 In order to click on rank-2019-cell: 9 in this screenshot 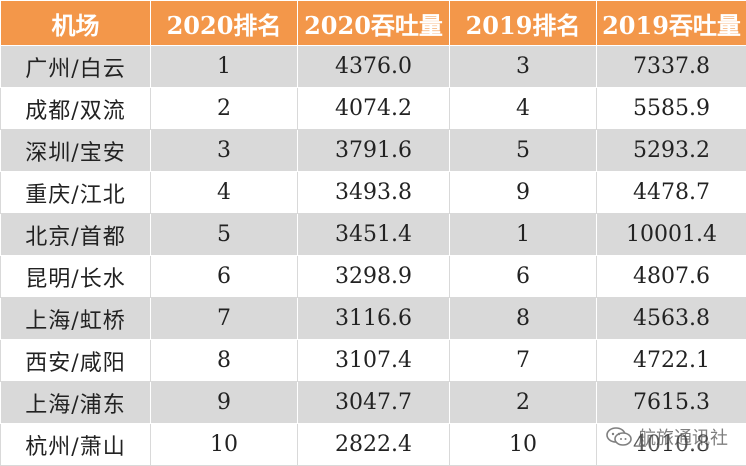, I will do `click(523, 193)`.